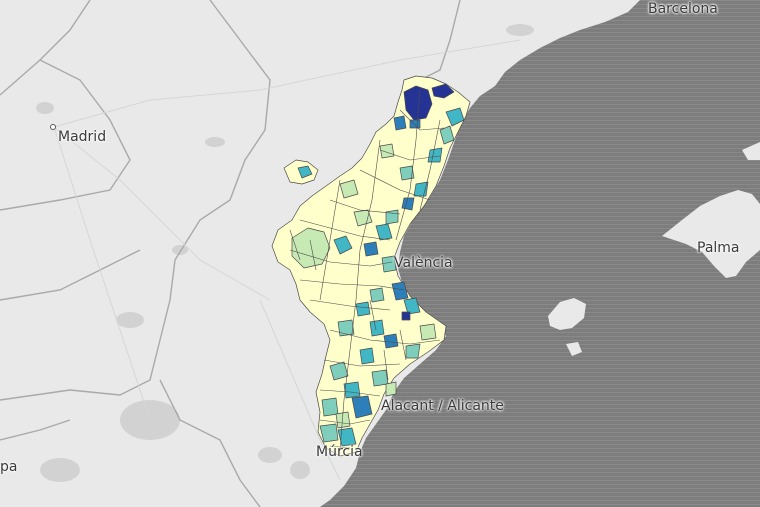 This screenshot has height=507, width=760. Describe the element at coordinates (423, 263) in the screenshot. I see `label-valencia: València` at that location.